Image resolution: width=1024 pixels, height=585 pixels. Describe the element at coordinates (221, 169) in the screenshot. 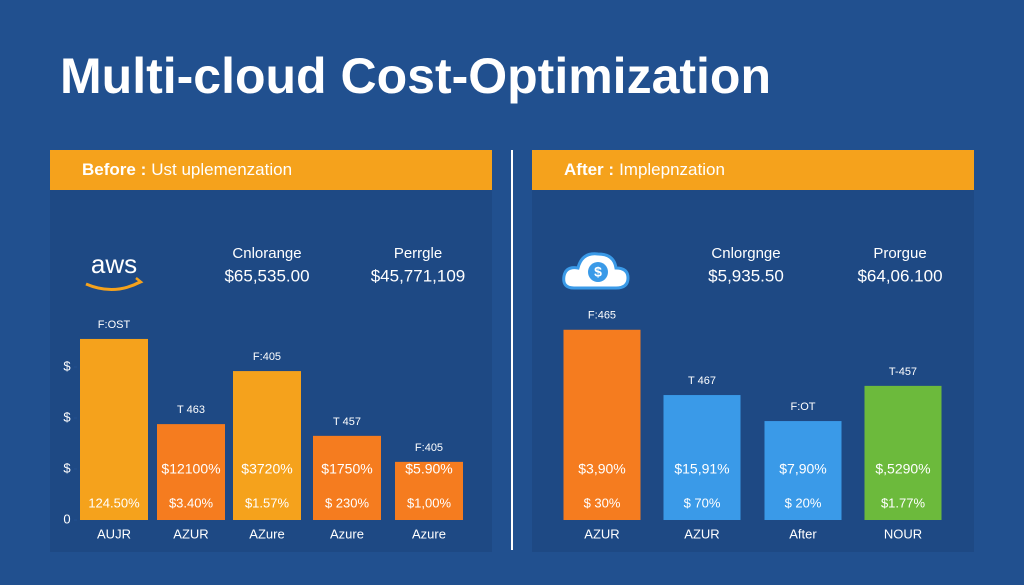

I see `panel-title-rest: Ust uplemenzation` at that location.